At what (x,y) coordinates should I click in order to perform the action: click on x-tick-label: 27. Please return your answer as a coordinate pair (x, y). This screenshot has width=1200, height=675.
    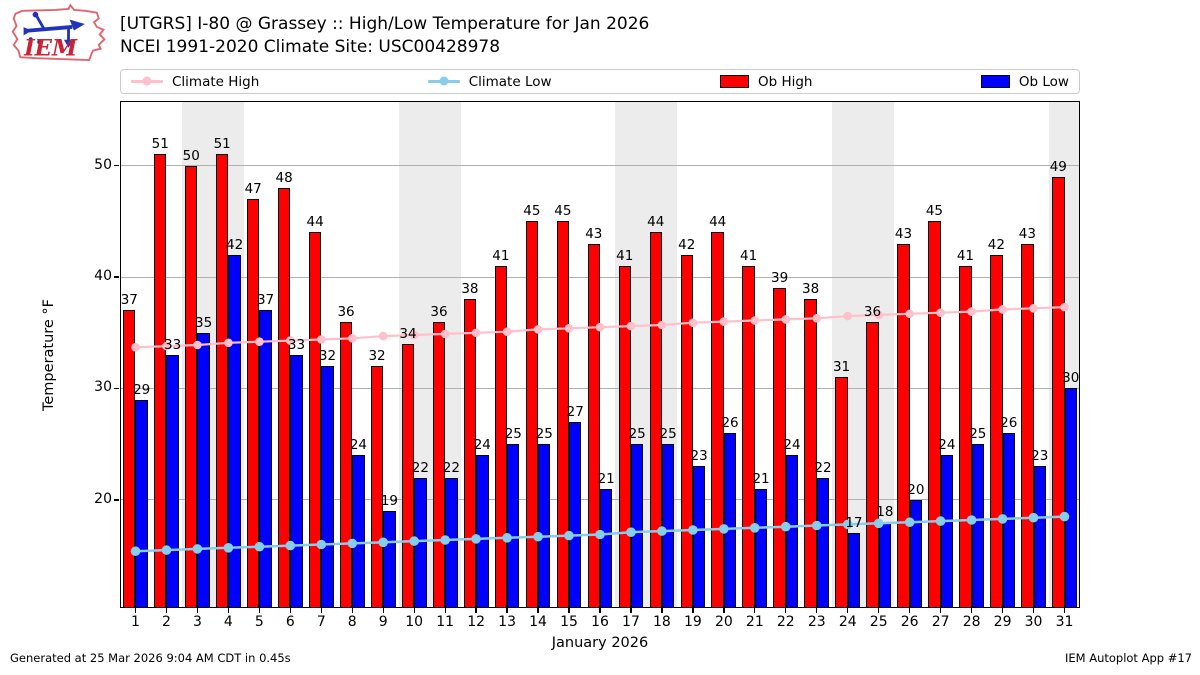
    Looking at the image, I should click on (940, 622).